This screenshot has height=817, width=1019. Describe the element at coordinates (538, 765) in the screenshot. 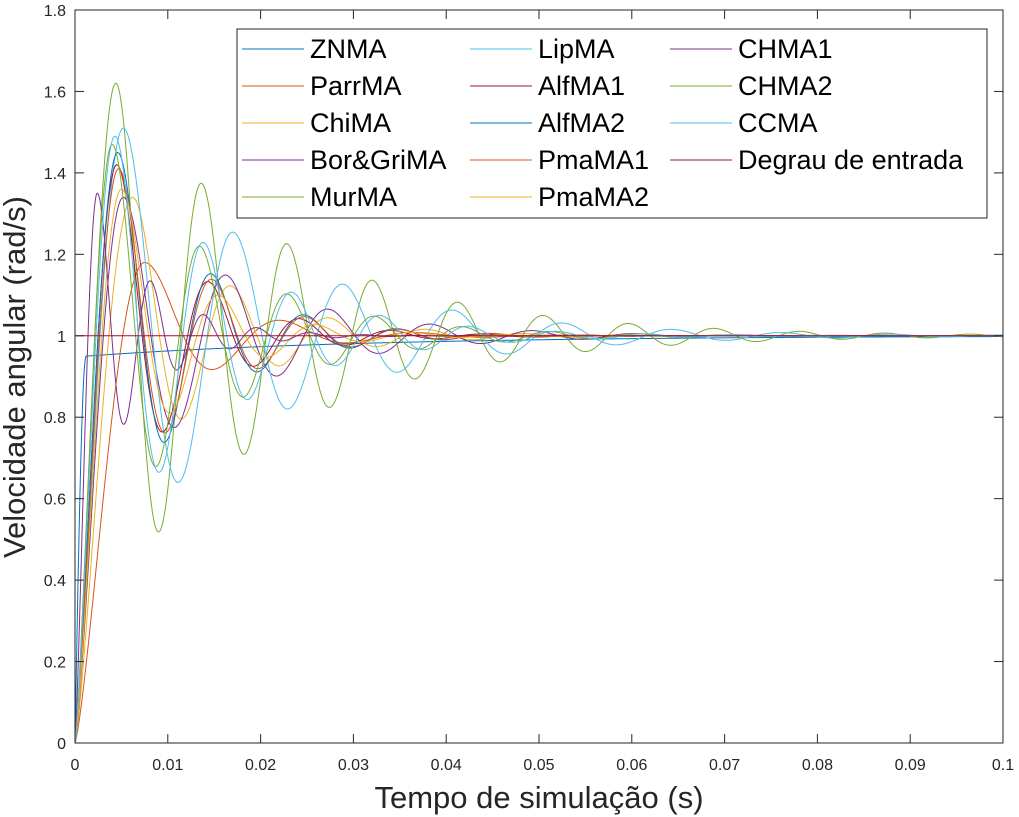

I see `x-tick-label: 0.05` at that location.